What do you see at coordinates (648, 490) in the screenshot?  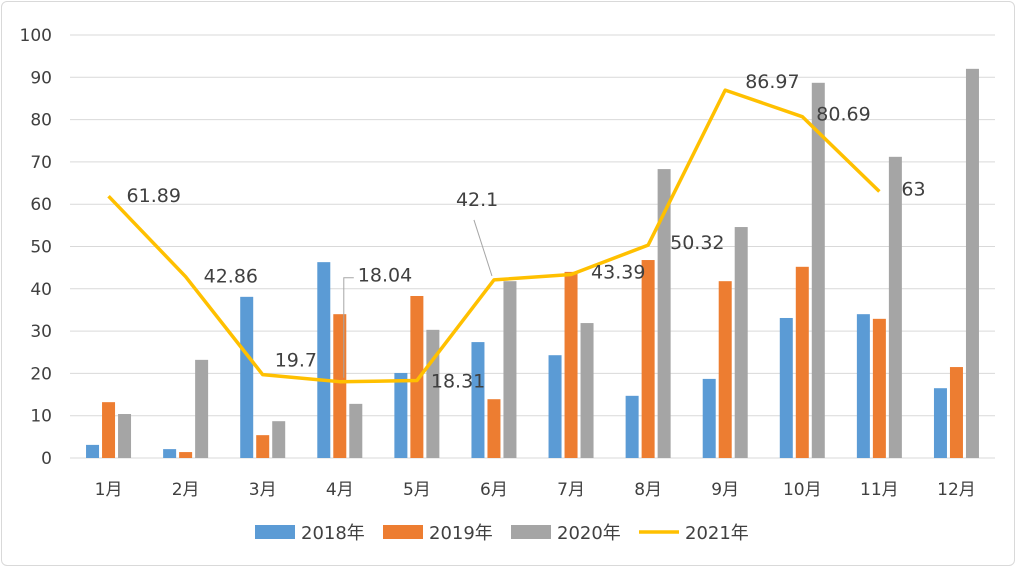 I see `x-tick-label: 8月` at bounding box center [648, 490].